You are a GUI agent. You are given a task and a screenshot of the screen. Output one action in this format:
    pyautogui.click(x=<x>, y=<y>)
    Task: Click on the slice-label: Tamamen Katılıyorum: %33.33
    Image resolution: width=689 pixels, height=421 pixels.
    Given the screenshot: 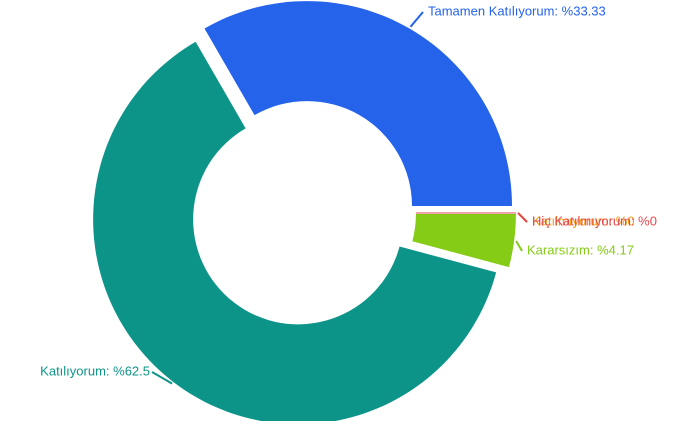 What is the action you would take?
    pyautogui.click(x=517, y=10)
    